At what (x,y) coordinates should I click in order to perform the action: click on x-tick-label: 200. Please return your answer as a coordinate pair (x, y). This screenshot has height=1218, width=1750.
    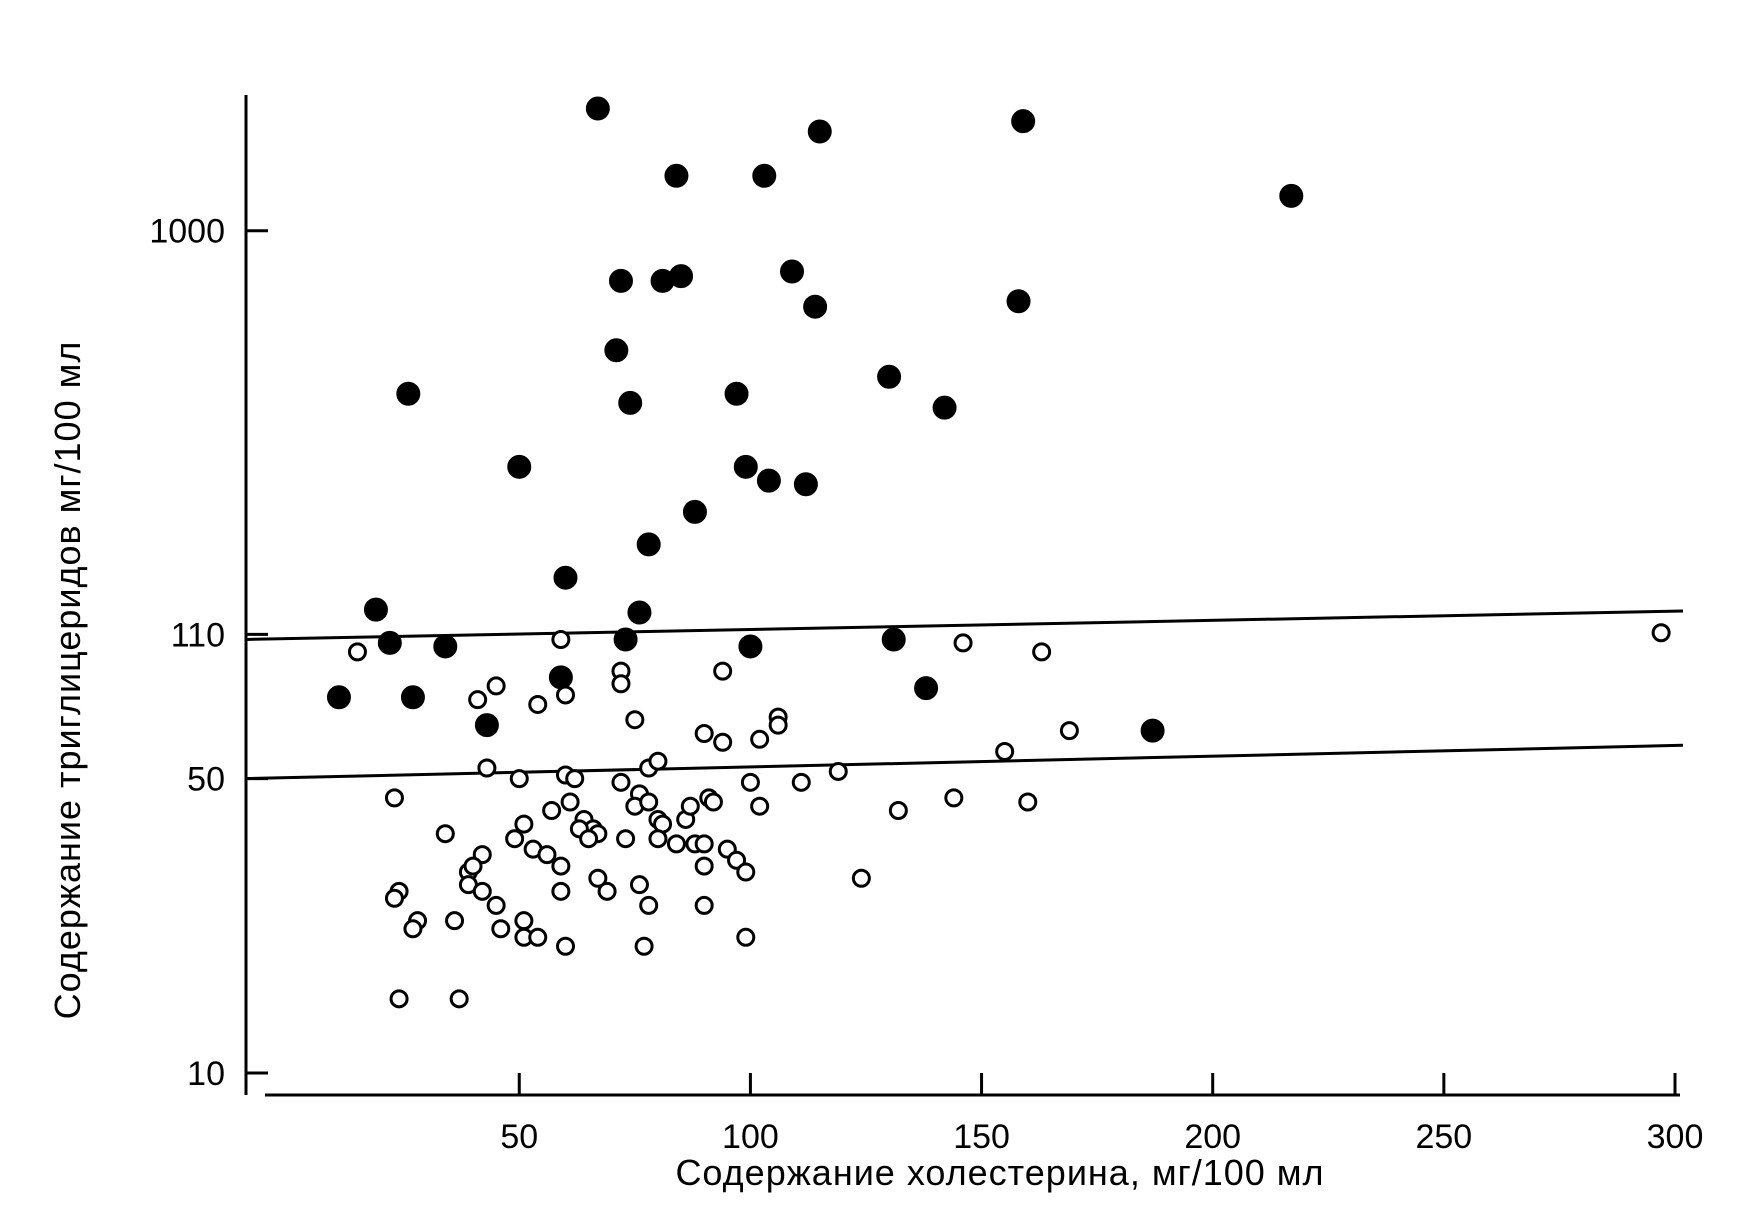
    Looking at the image, I should click on (1212, 1137).